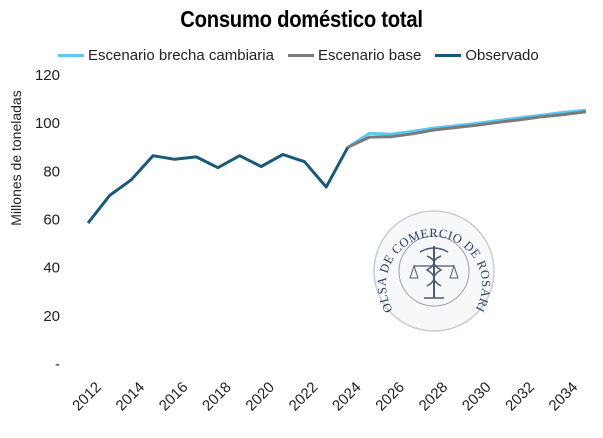 The width and height of the screenshot is (603, 438). I want to click on x-tick-label: 2016, so click(174, 397).